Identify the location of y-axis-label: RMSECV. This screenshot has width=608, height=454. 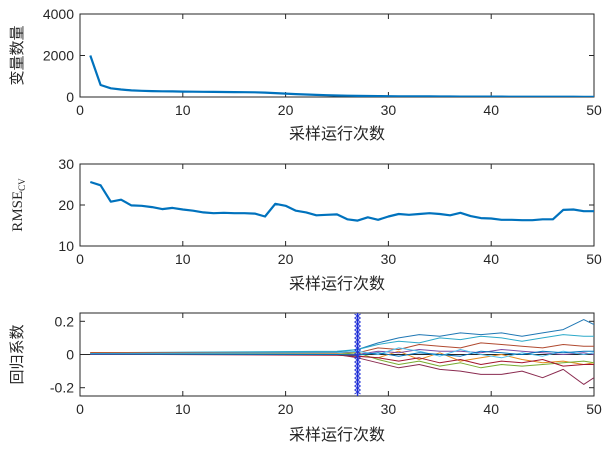
(18, 205).